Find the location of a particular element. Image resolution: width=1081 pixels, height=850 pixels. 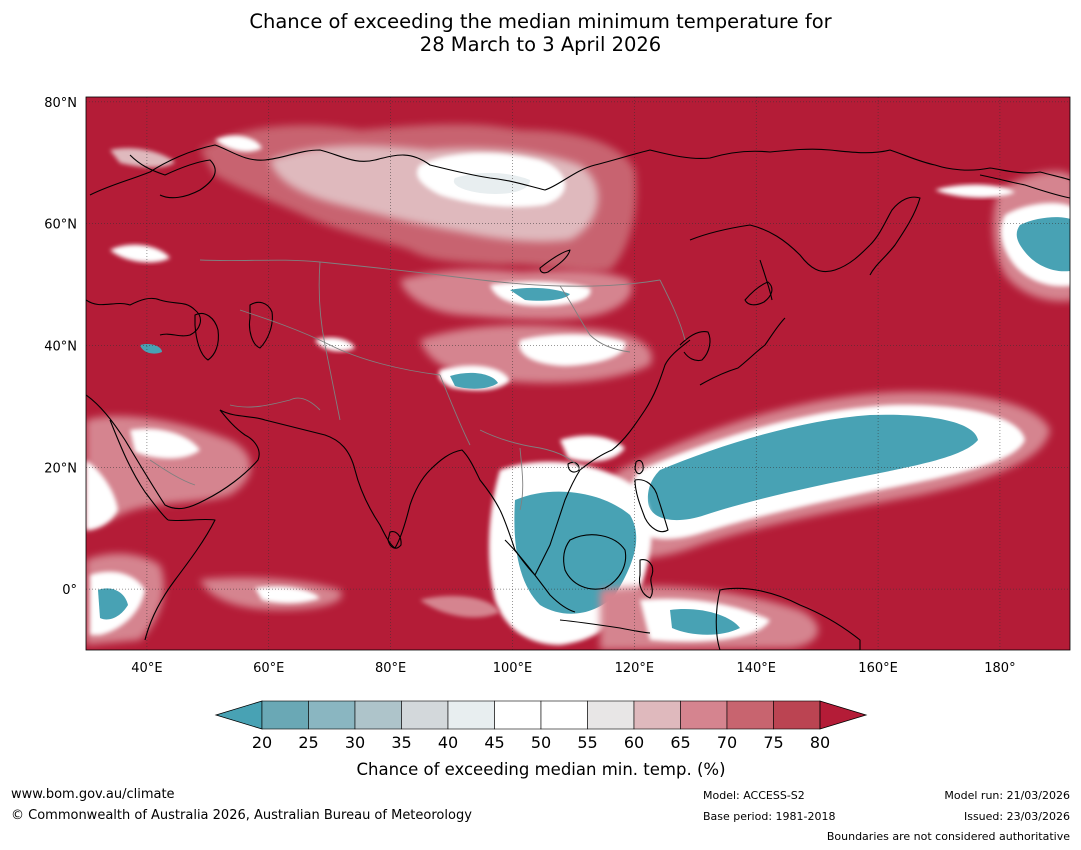

longitude-label: 120°E is located at coordinates (635, 668).